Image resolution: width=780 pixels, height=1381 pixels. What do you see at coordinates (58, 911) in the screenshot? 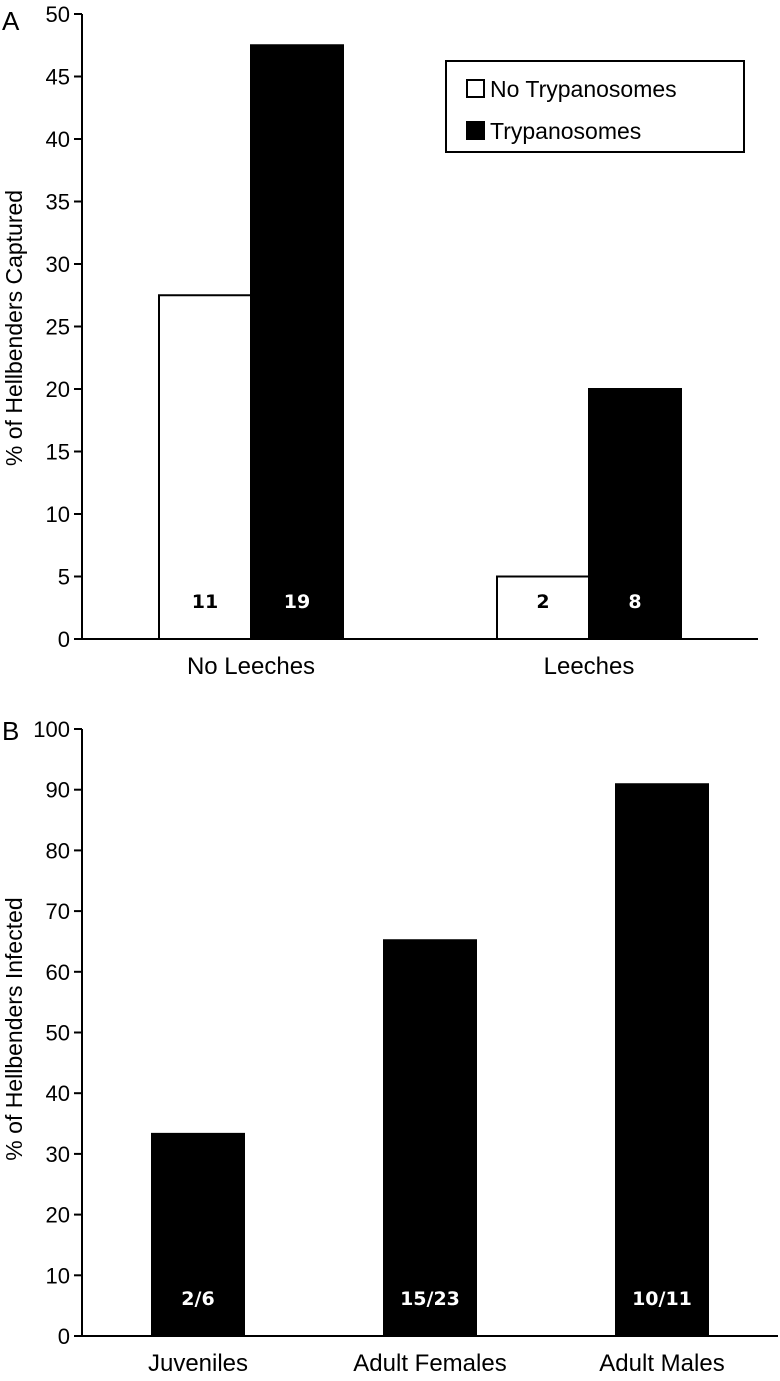
I see `panel-b-y-tick-label-70: 70` at bounding box center [58, 911].